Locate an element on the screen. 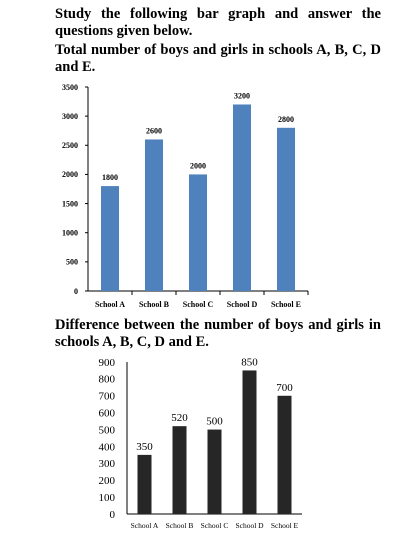 The height and width of the screenshot is (554, 402). chart-2-category-label: School A is located at coordinates (145, 525).